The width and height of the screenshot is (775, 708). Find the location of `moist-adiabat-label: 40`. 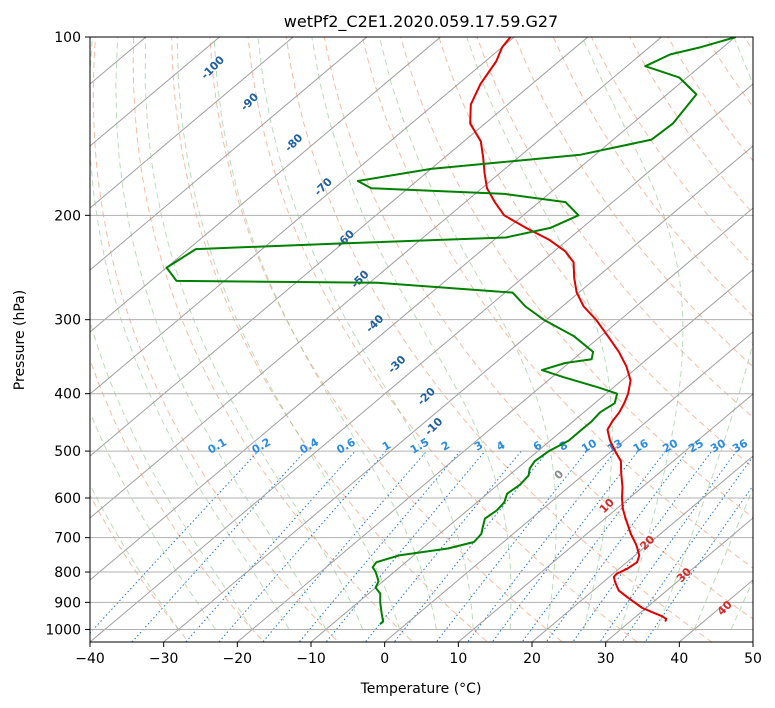

moist-adiabat-label: 40 is located at coordinates (725, 608).